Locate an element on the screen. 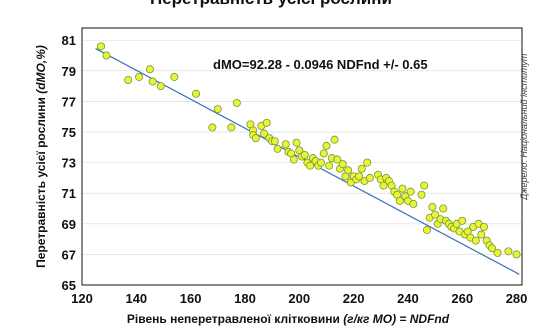 This screenshot has height=327, width=544. y-tick-label: 75 is located at coordinates (69, 132).